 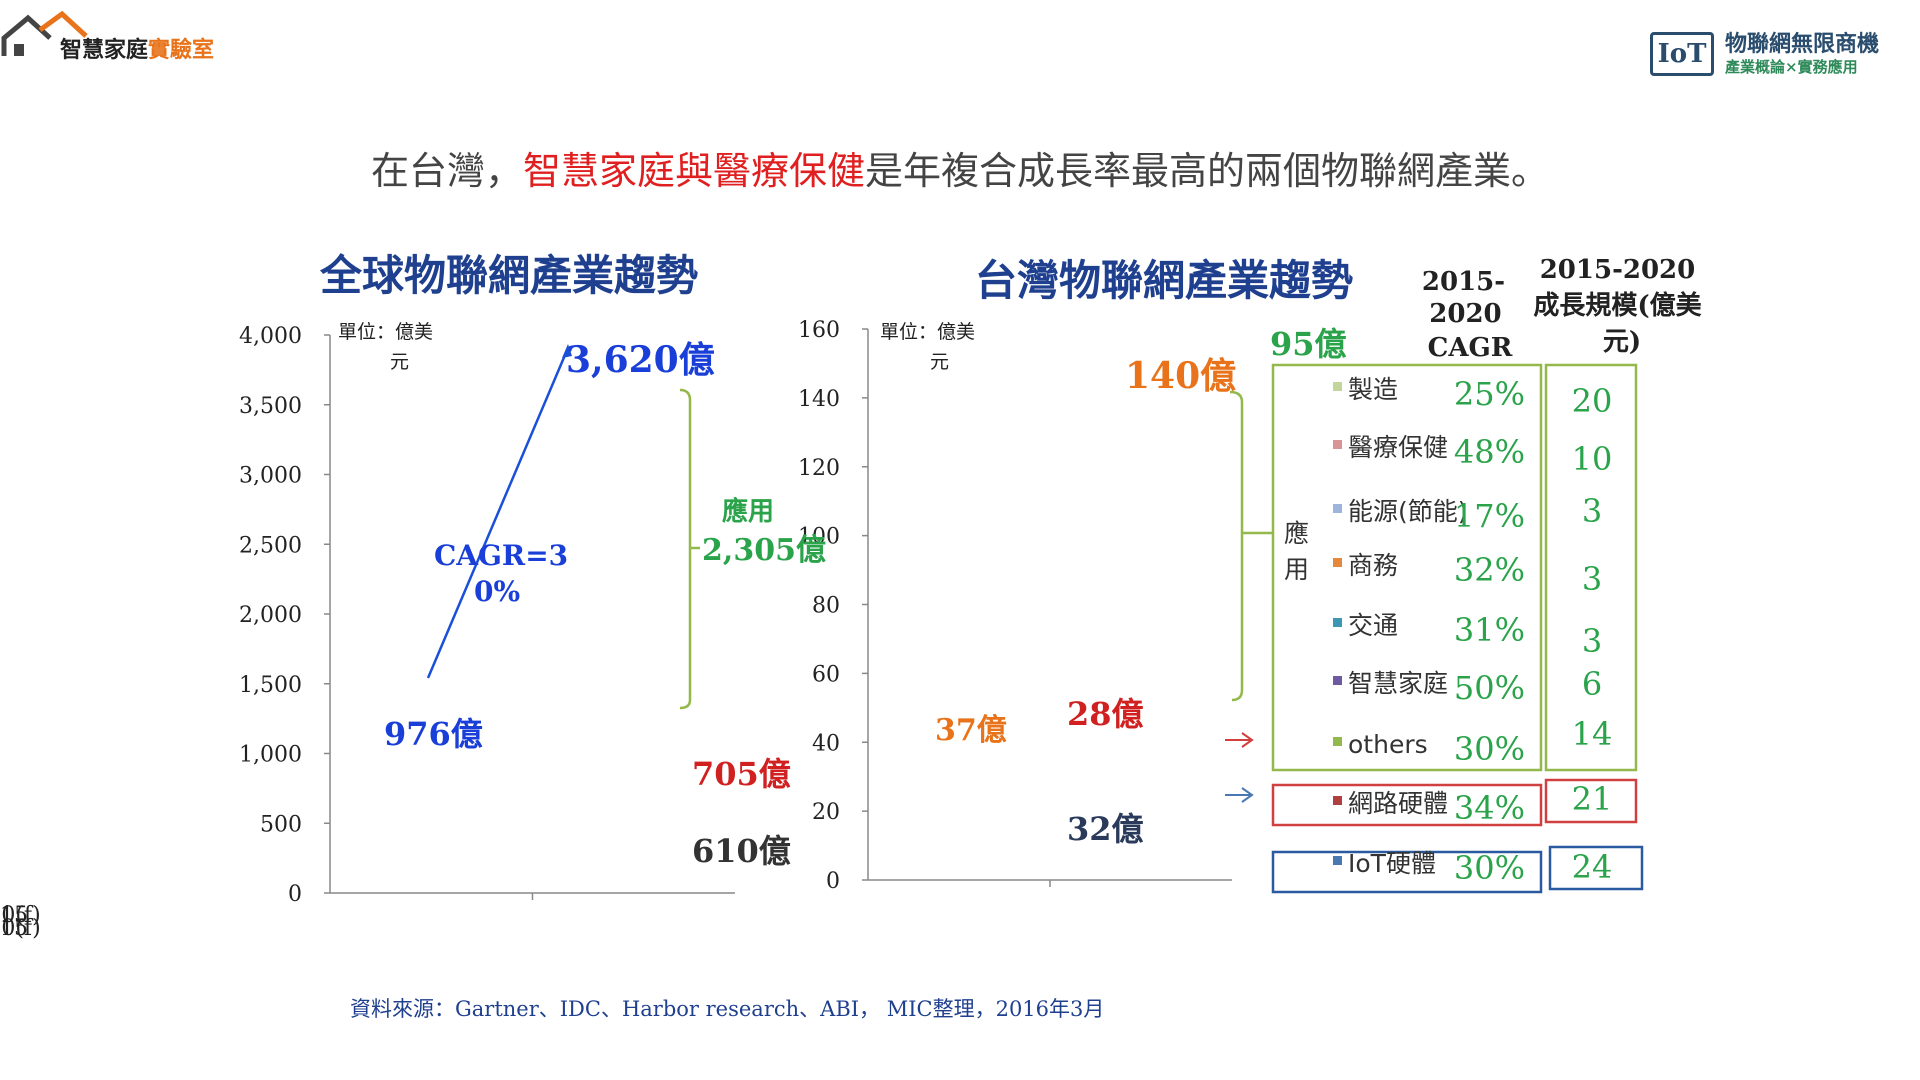 I want to click on taiwan-y-tick-label: 20, so click(x=826, y=812).